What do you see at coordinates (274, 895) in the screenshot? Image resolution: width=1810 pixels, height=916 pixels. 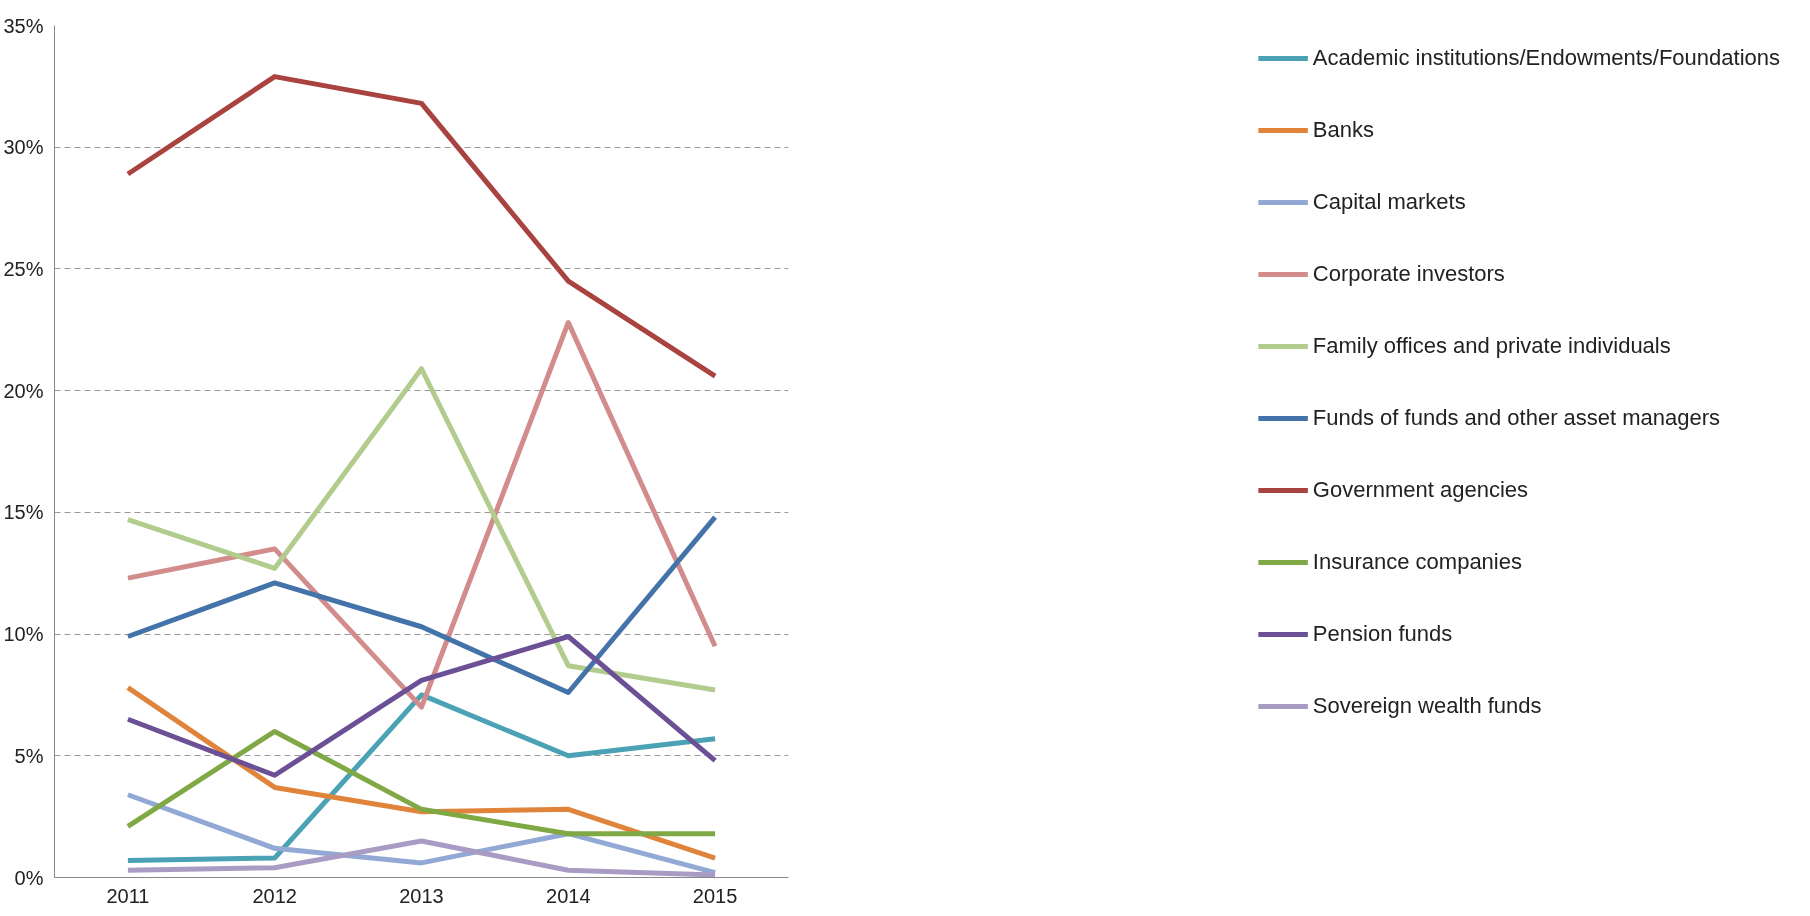 I see `x-tick-label: 2012` at bounding box center [274, 895].